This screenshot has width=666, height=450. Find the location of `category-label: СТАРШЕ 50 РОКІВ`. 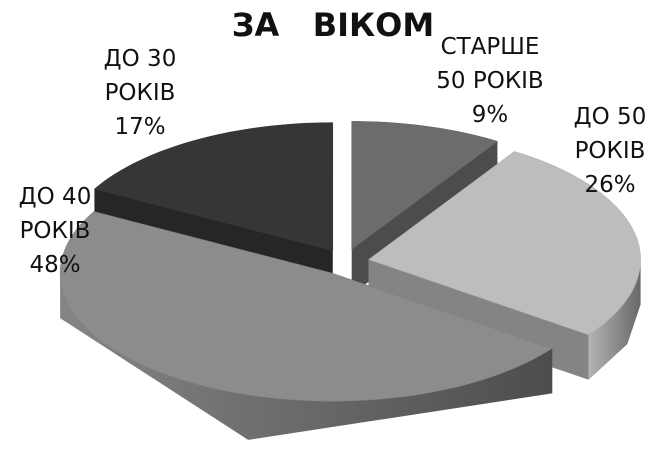

category-label: СТАРШЕ 50 РОКІВ is located at coordinates (490, 64).